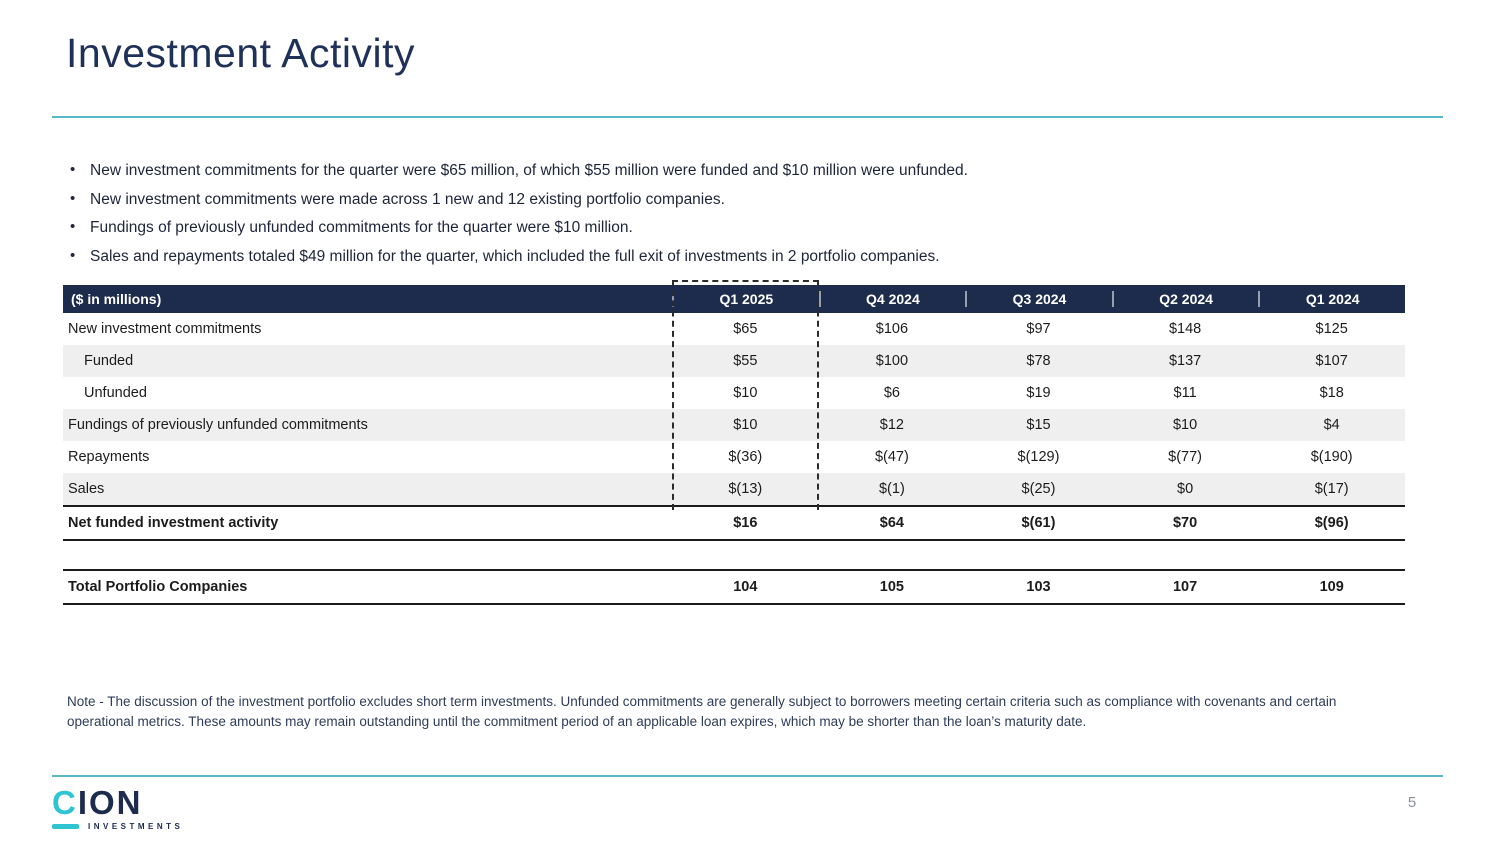  I want to click on cell-value: $0, so click(1185, 489).